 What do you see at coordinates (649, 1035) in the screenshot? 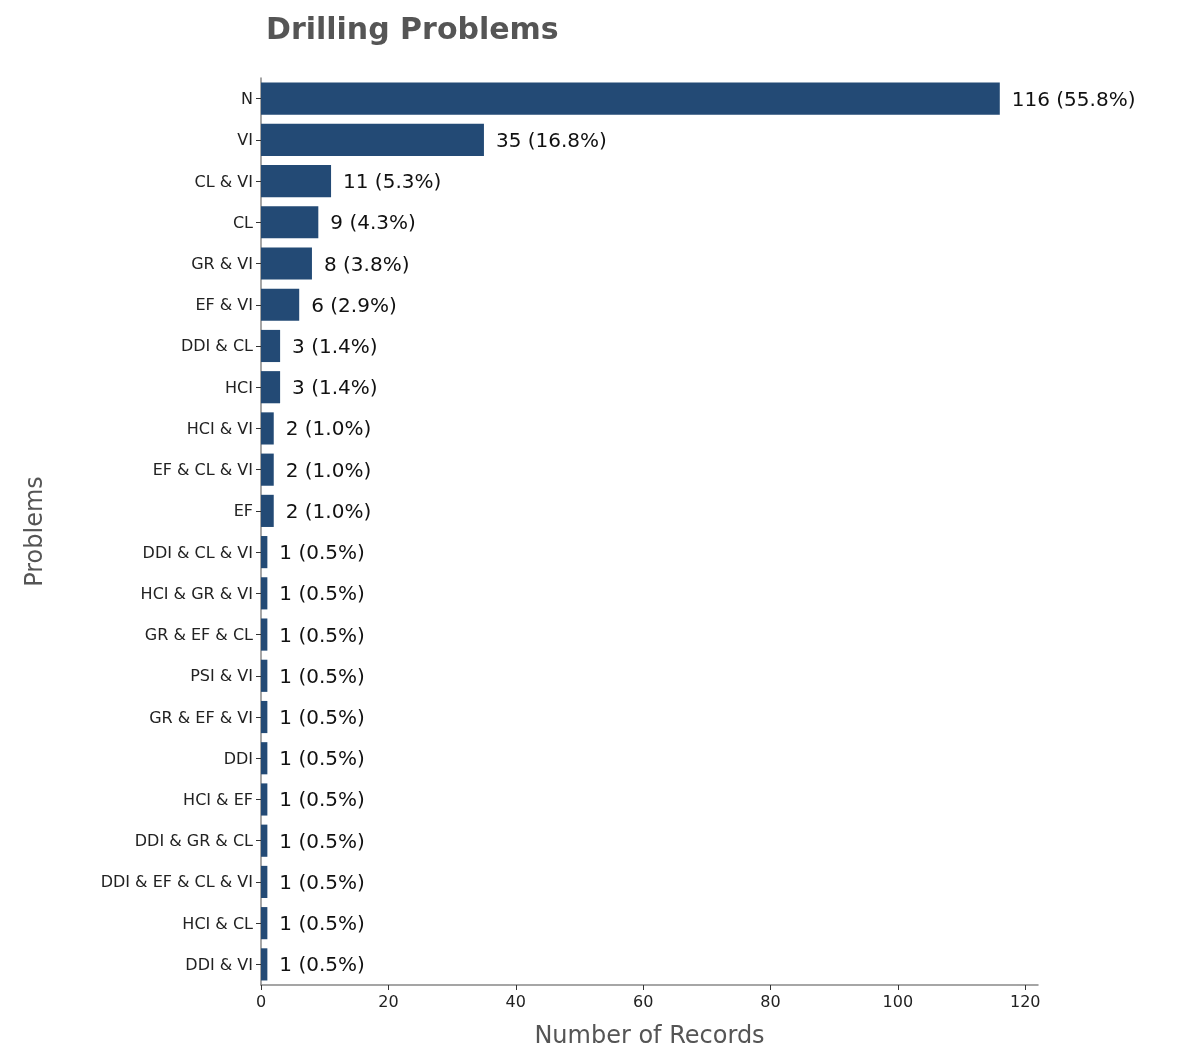
I see `x-axis-title: Number of Records` at bounding box center [649, 1035].